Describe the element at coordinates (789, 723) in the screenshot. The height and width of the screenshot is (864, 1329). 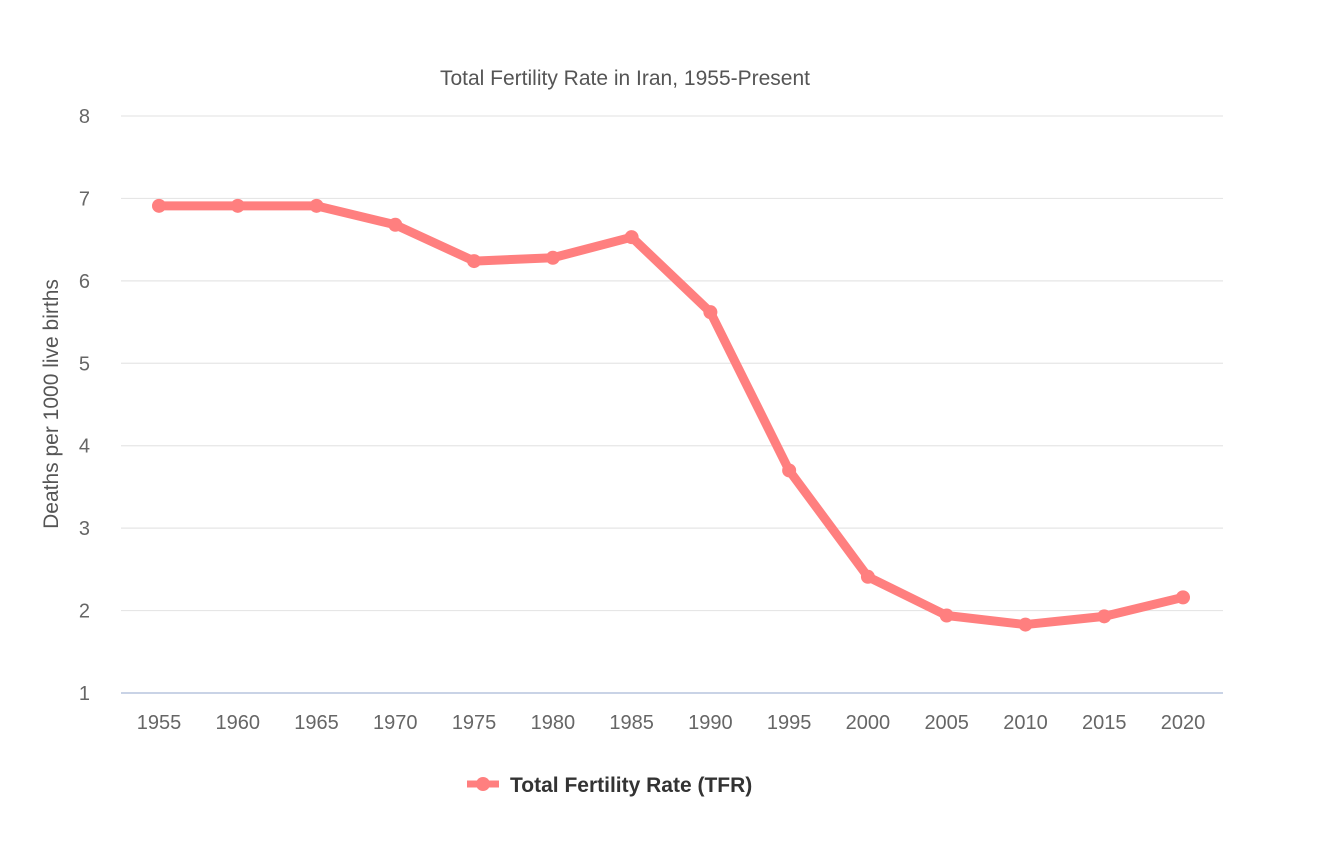
I see `x-tick-label: 1995` at that location.